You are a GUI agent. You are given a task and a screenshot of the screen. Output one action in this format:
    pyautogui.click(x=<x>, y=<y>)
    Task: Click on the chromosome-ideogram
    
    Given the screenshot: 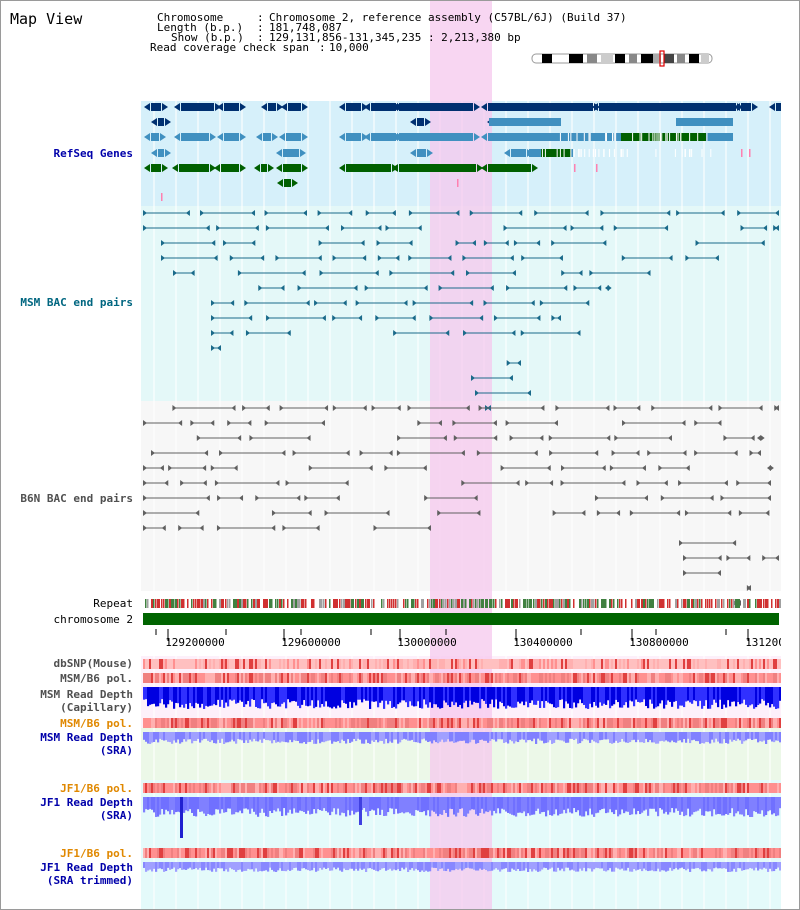 What is the action you would take?
    pyautogui.click(x=622, y=58)
    